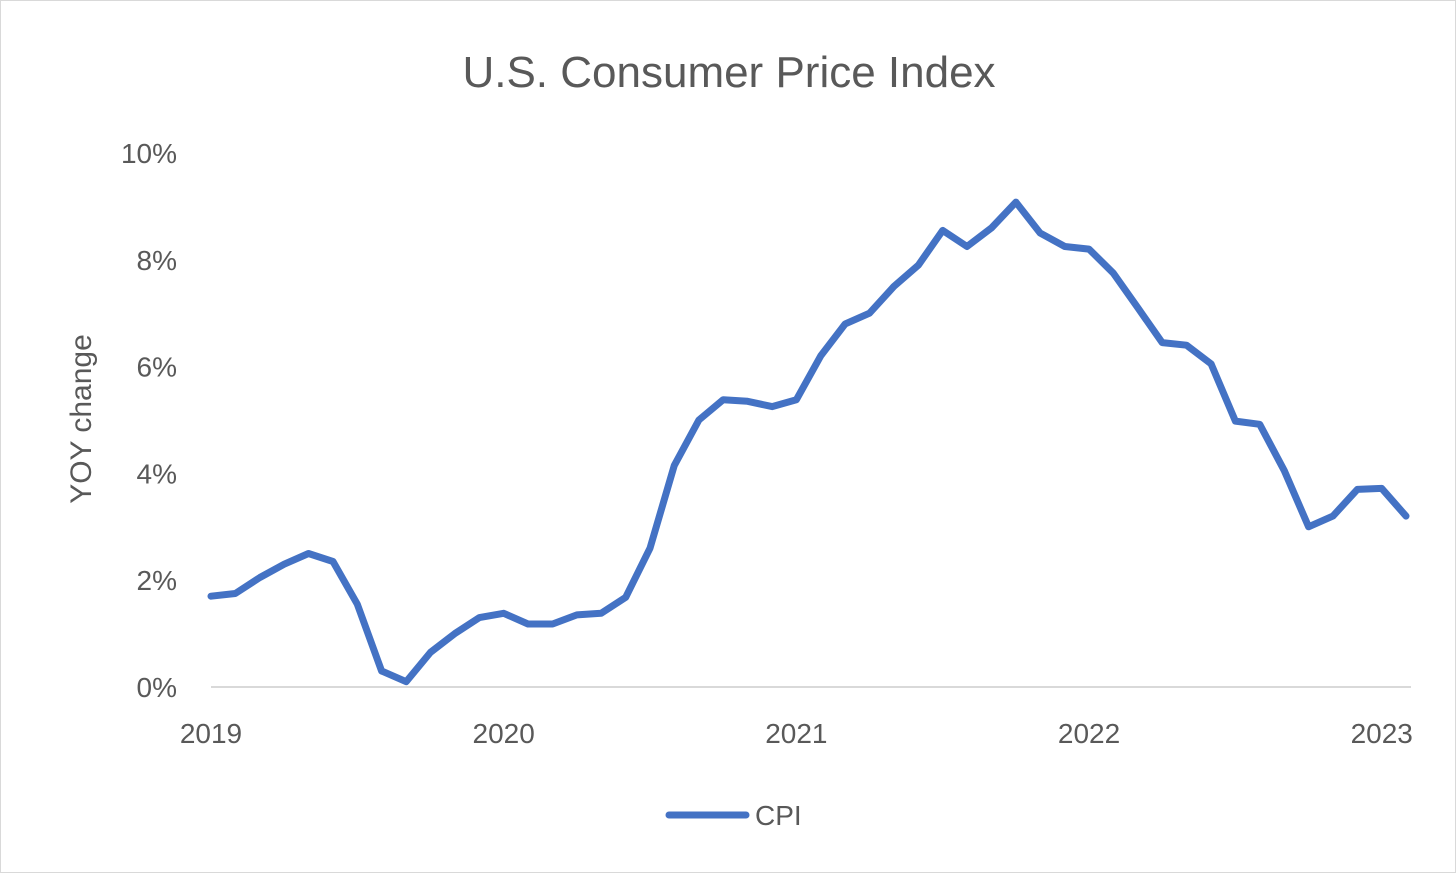  Describe the element at coordinates (81, 419) in the screenshot. I see `y-axis-label: YOY change` at that location.